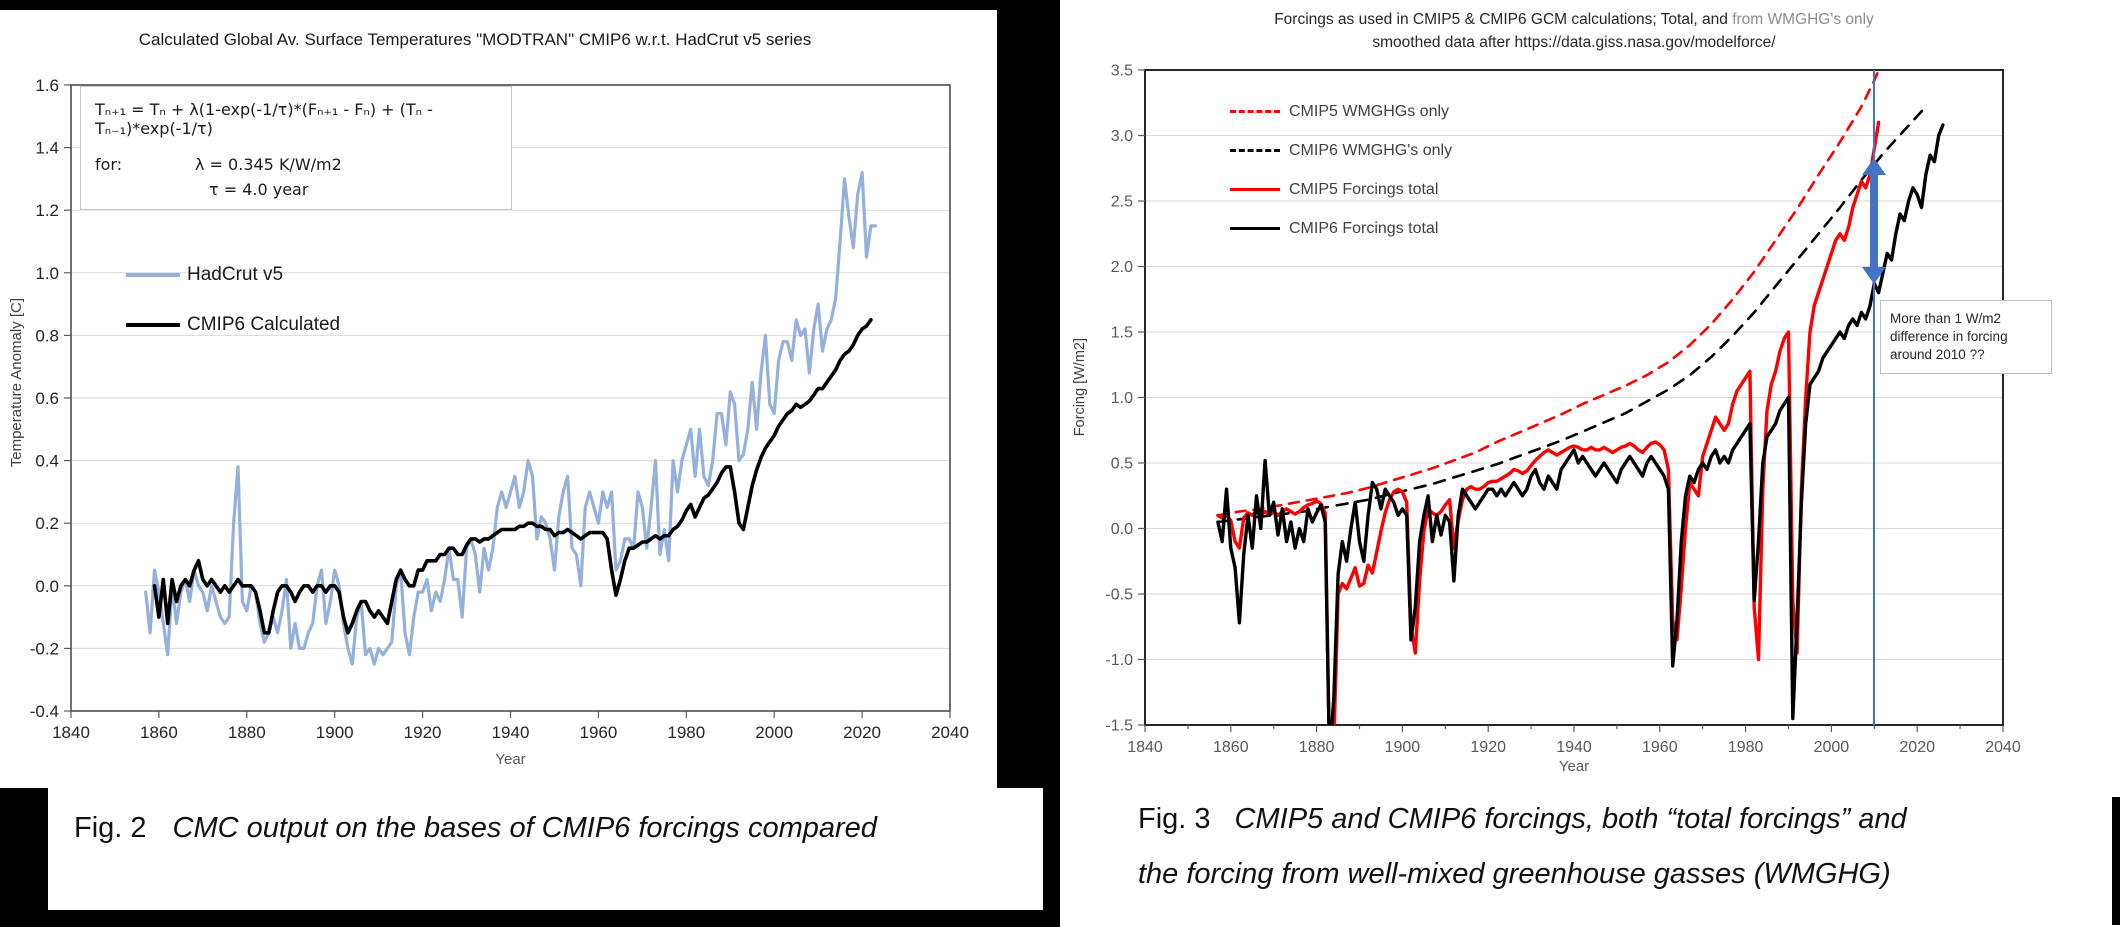 The width and height of the screenshot is (2120, 927). I want to click on y-tick-label: 2.0, so click(1122, 267).